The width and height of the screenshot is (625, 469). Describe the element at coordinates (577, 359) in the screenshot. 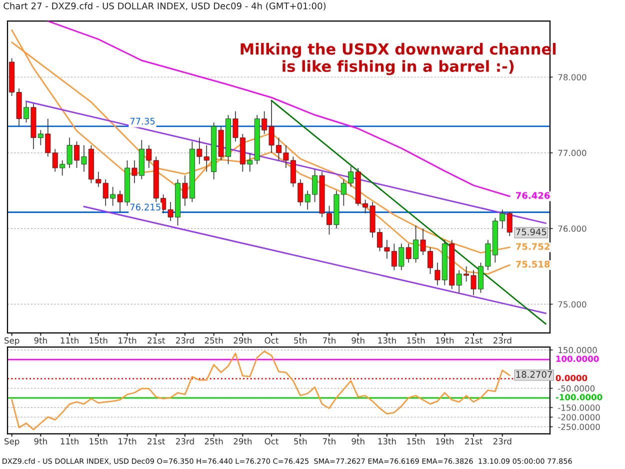

I see `ref-line-label: 100.0000` at that location.